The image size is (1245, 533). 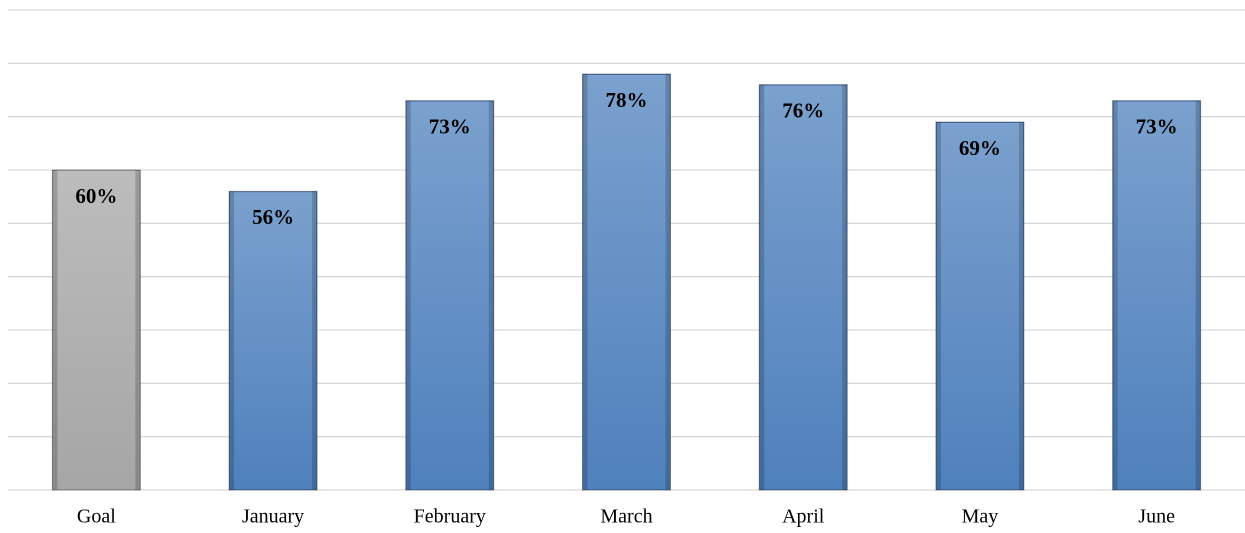 What do you see at coordinates (626, 517) in the screenshot?
I see `x-tick-label: March` at bounding box center [626, 517].